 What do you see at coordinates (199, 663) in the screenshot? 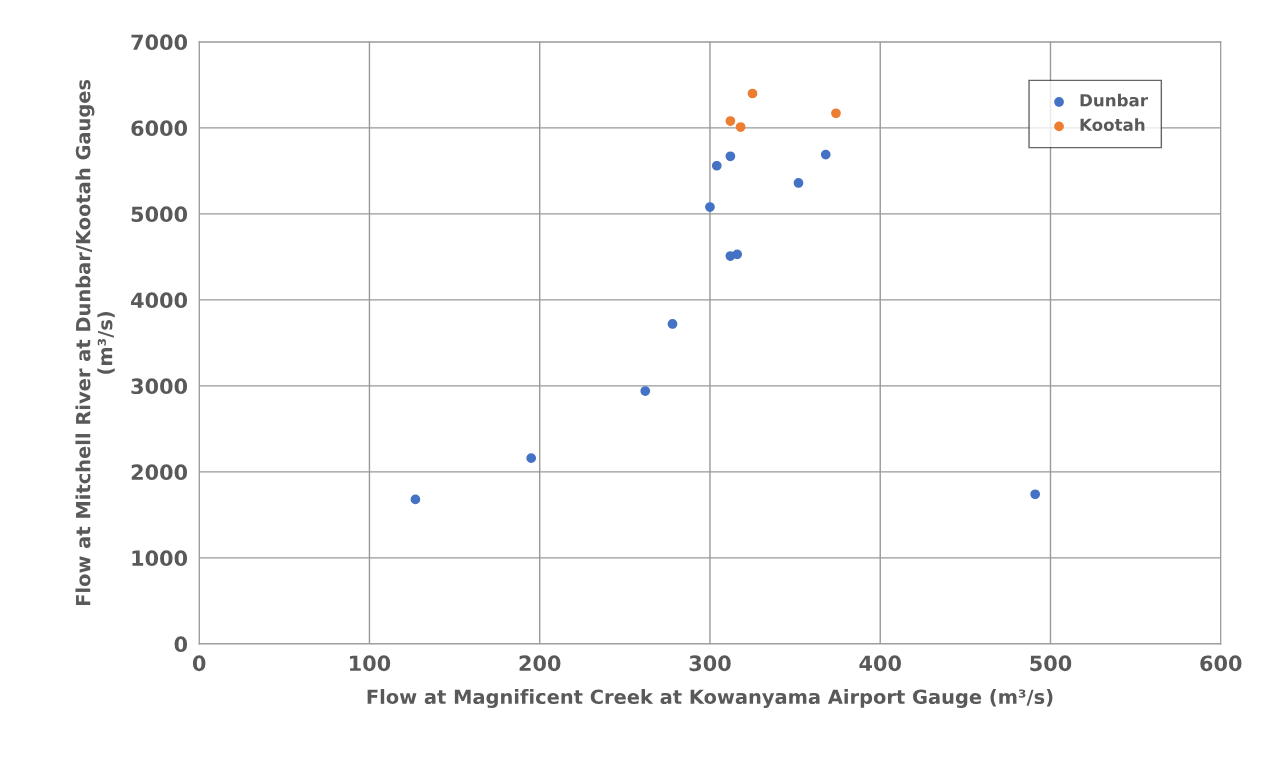
I see `x-tick-label: 0` at bounding box center [199, 663].